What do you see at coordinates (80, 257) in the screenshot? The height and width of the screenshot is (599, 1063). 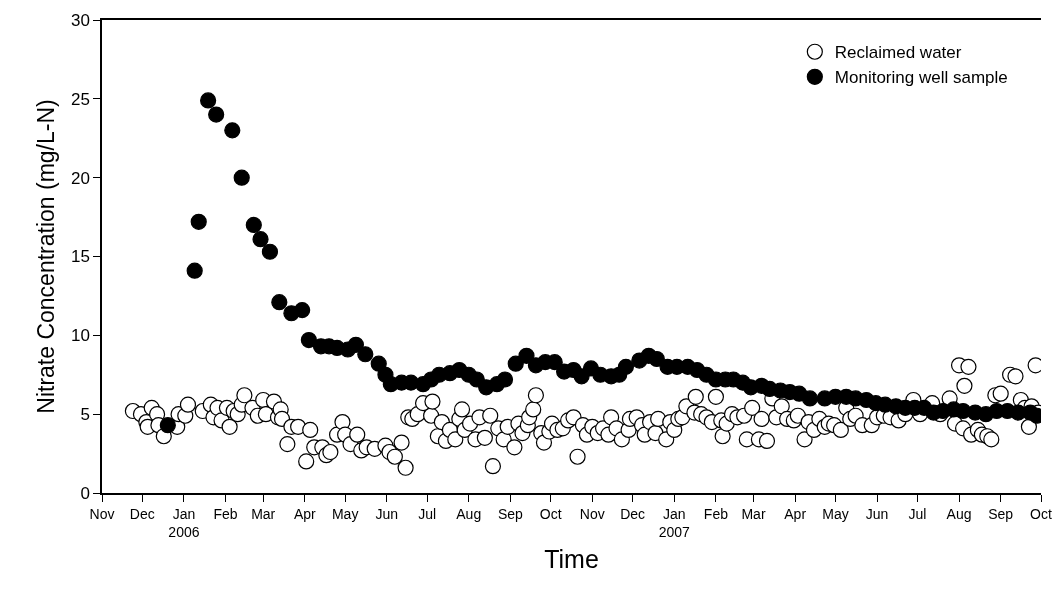 I see `y-tick-label: 15` at bounding box center [80, 257].